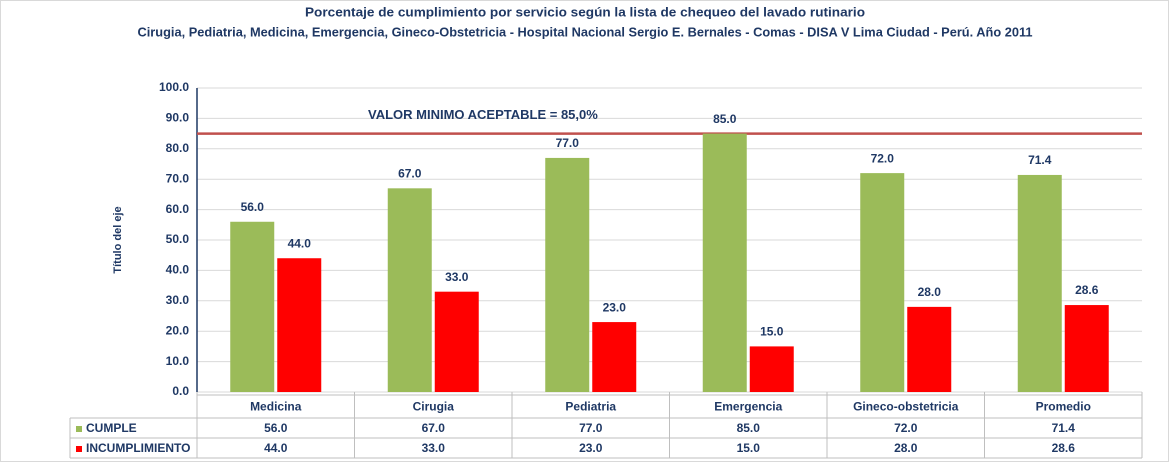 Image resolution: width=1170 pixels, height=462 pixels. Describe the element at coordinates (772, 332) in the screenshot. I see `data-label: 15.0` at that location.